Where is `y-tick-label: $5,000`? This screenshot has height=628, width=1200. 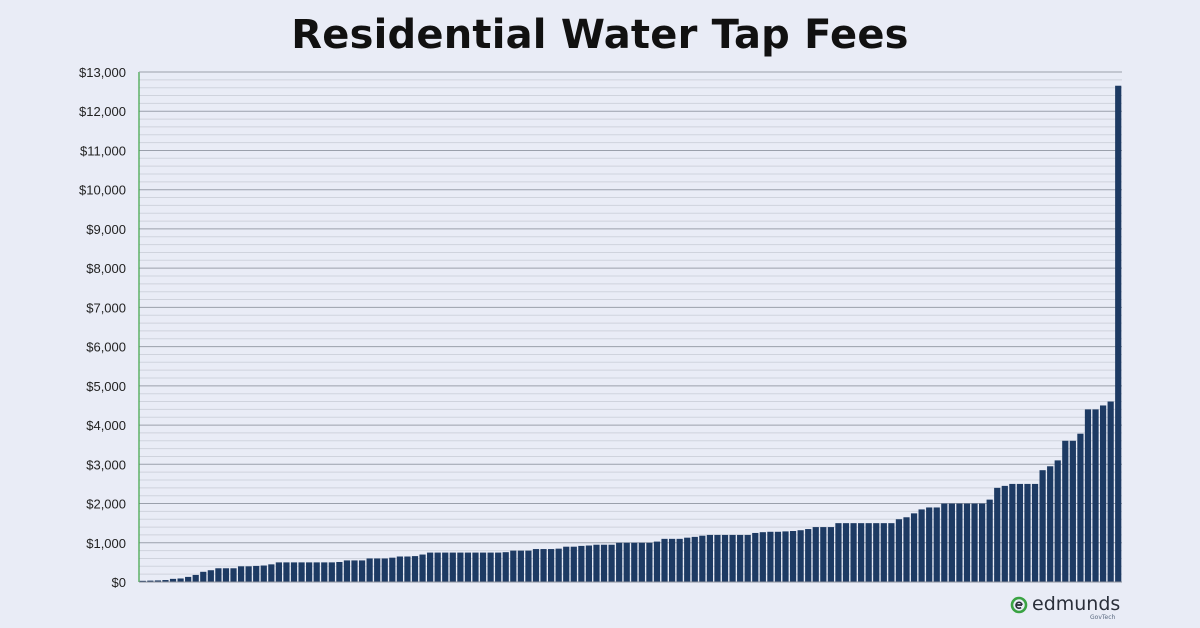 y-tick-label: $5,000 is located at coordinates (106, 386).